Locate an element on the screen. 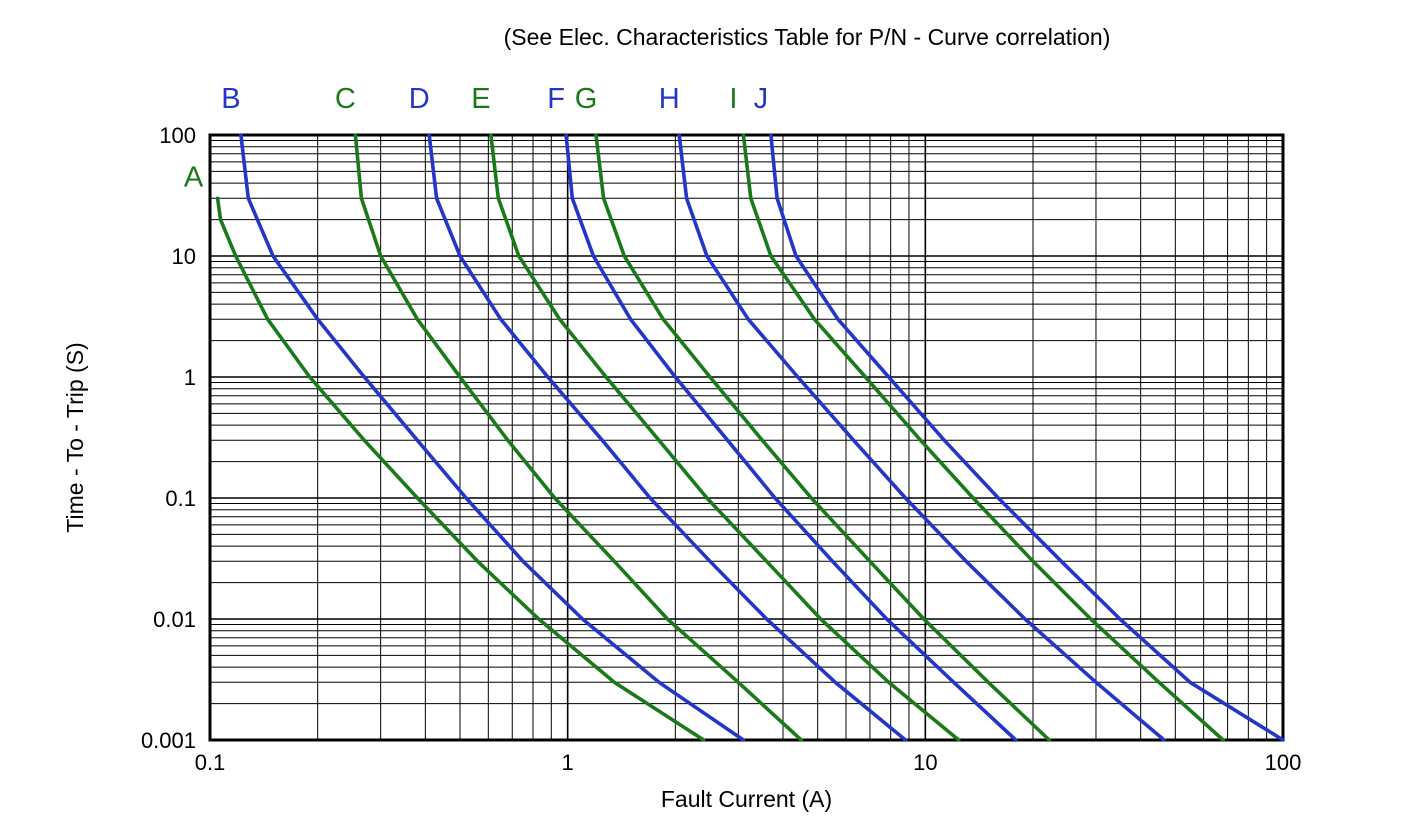 The image size is (1410, 822). curve-label-C: C is located at coordinates (345, 99).